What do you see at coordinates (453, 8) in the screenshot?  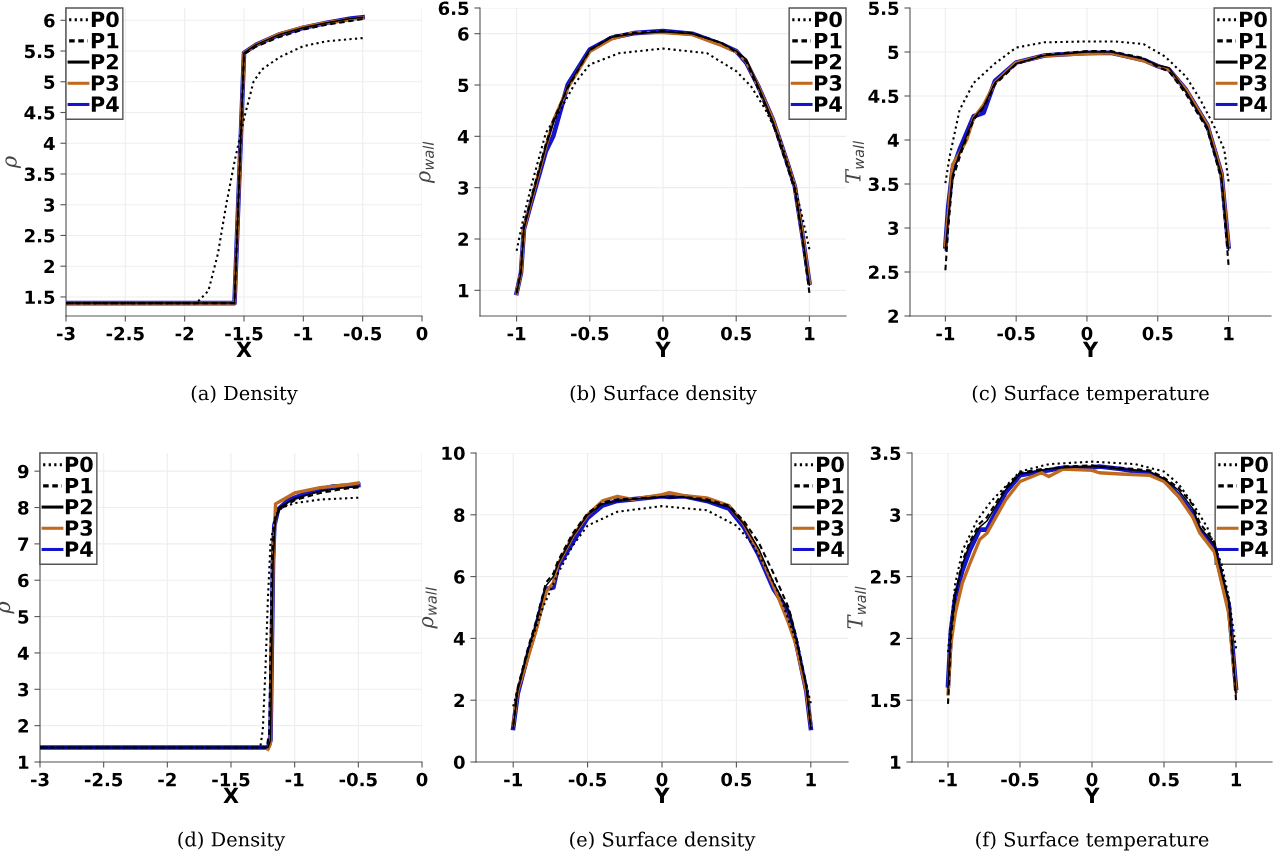 I see `y-tick-label: 6.5` at bounding box center [453, 8].